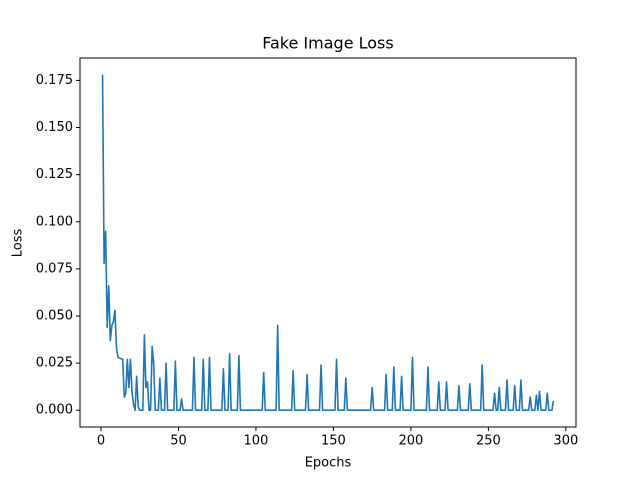  Describe the element at coordinates (488, 441) in the screenshot. I see `x-tick-label: 250` at that location.